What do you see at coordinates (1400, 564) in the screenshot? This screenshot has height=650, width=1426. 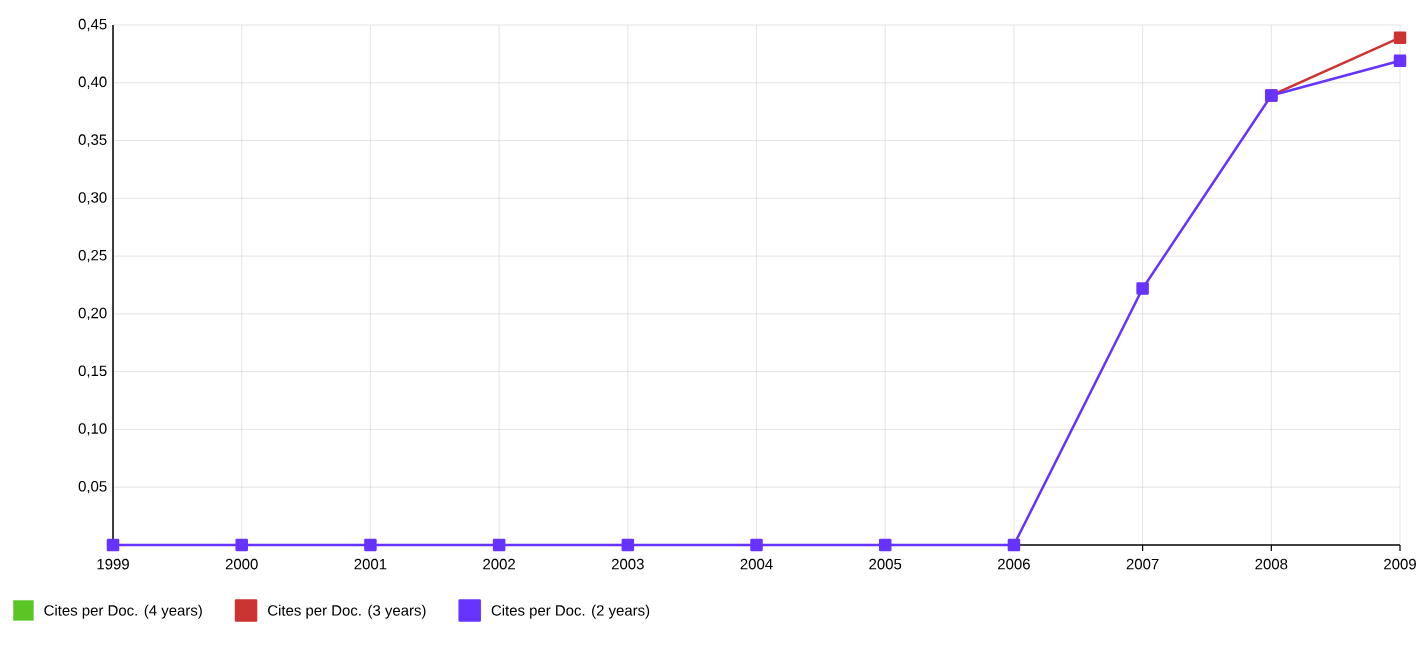 I see `x-tick-label: 2009` at bounding box center [1400, 564].